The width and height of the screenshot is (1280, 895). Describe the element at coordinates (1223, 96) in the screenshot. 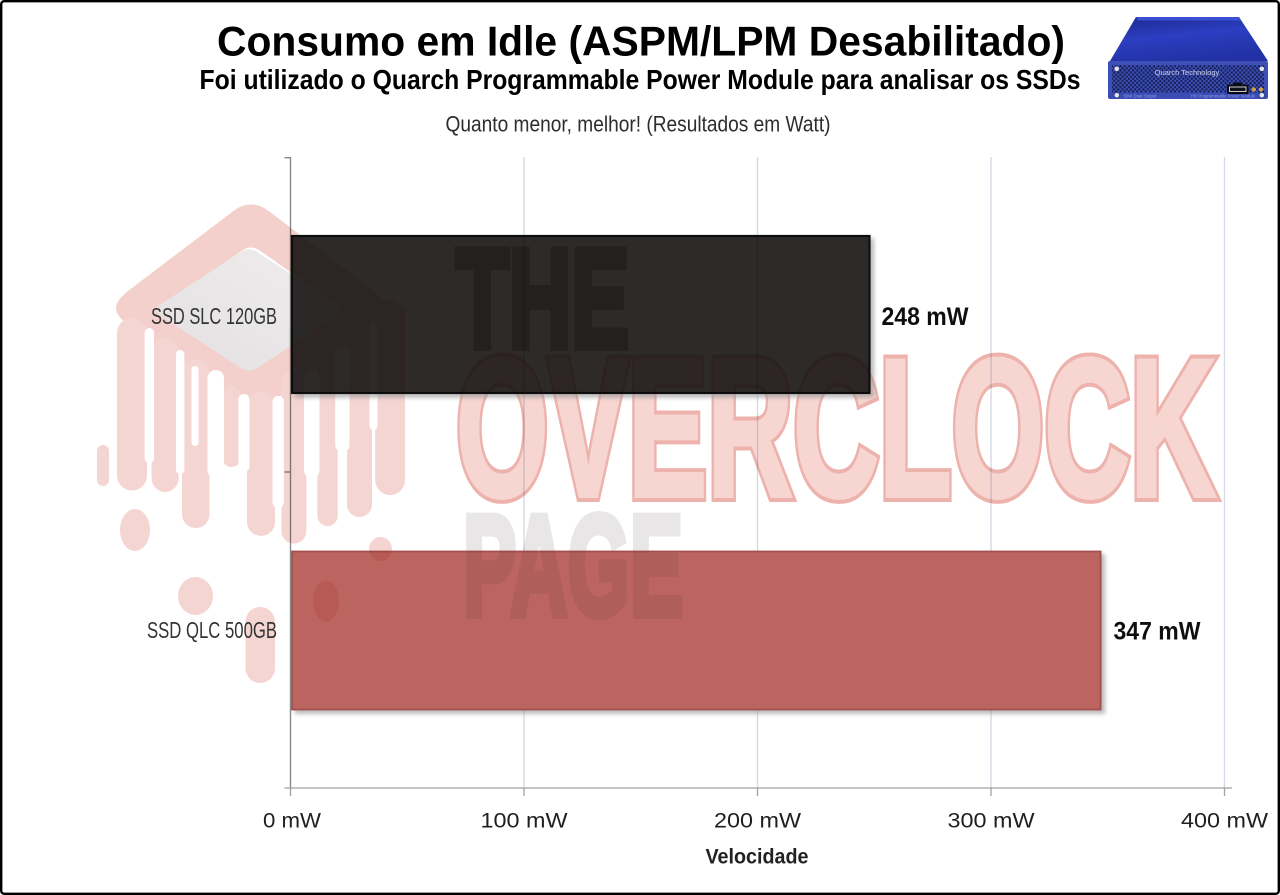

I see `svg-text: HD Programmable Power Module` at that location.